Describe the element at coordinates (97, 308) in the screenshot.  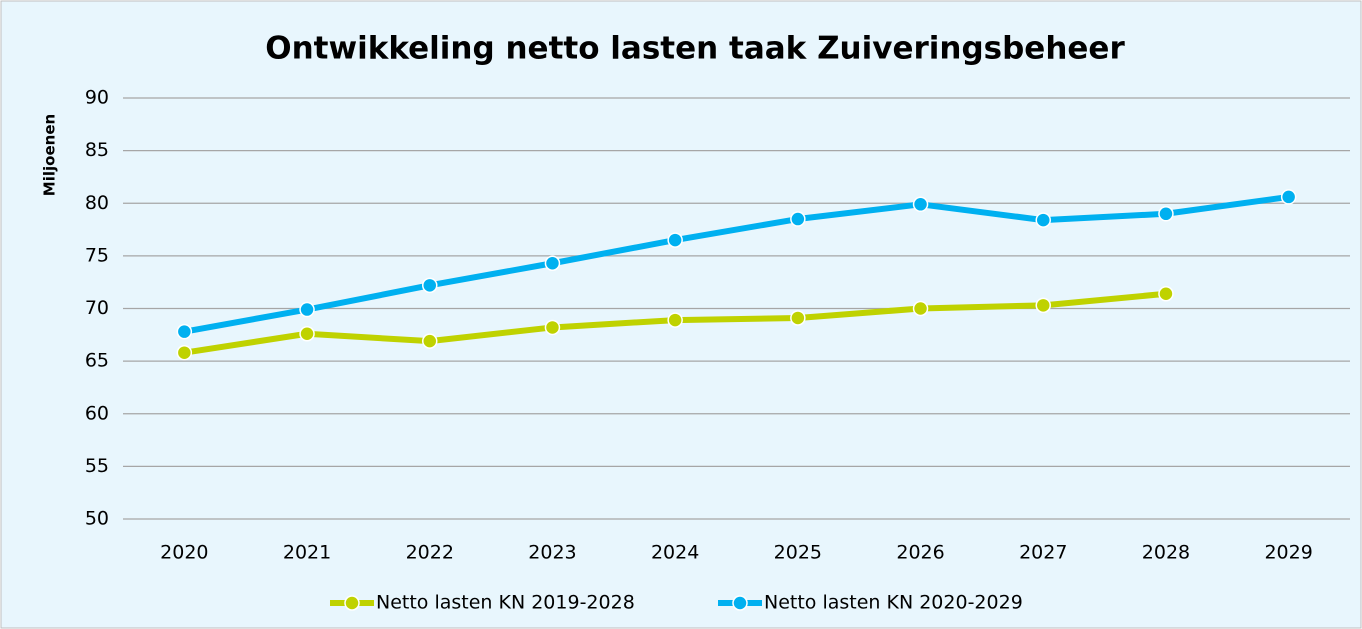
I see `y-tick-label: 70` at that location.